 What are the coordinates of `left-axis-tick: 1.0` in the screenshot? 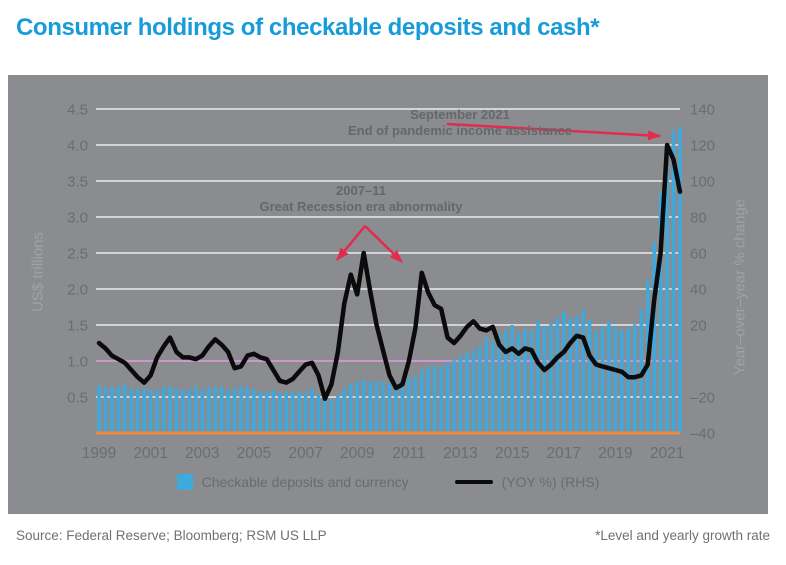 It's located at (77, 362).